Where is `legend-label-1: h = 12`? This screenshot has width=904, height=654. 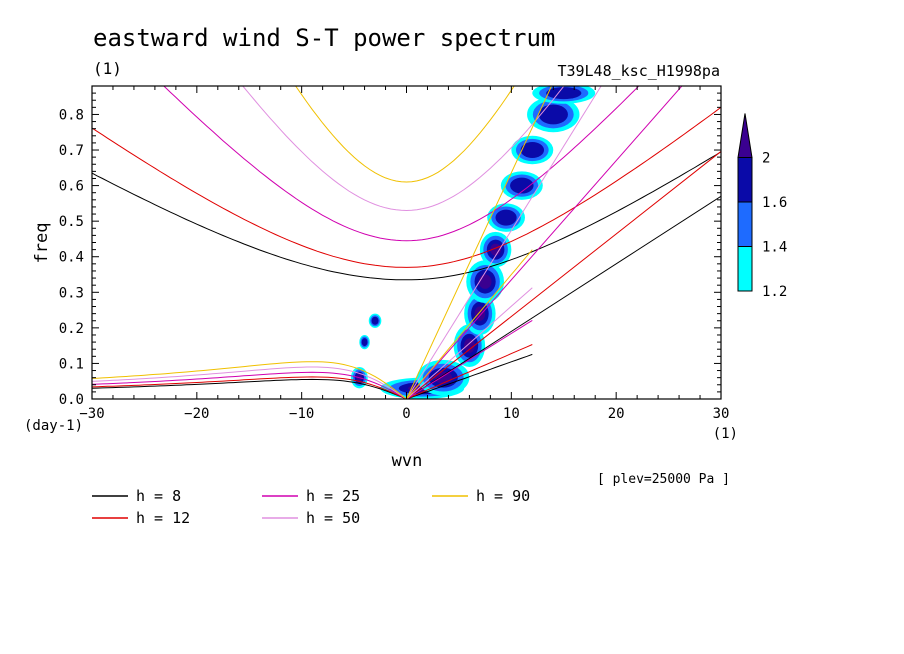
legend-label-1: h = 12 is located at coordinates (163, 518).